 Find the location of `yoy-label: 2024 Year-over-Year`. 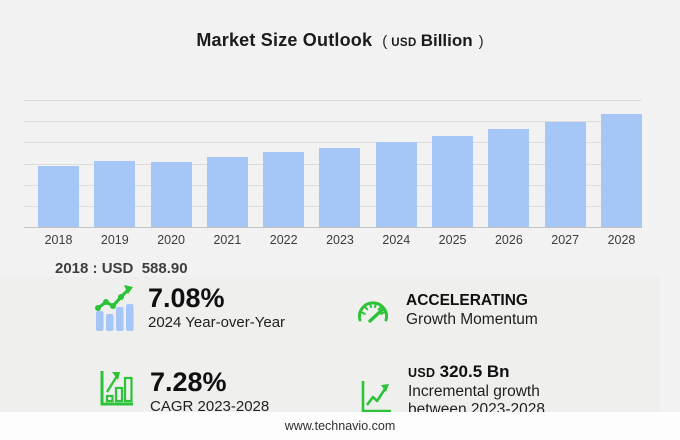

yoy-label: 2024 Year-over-Year is located at coordinates (217, 323).